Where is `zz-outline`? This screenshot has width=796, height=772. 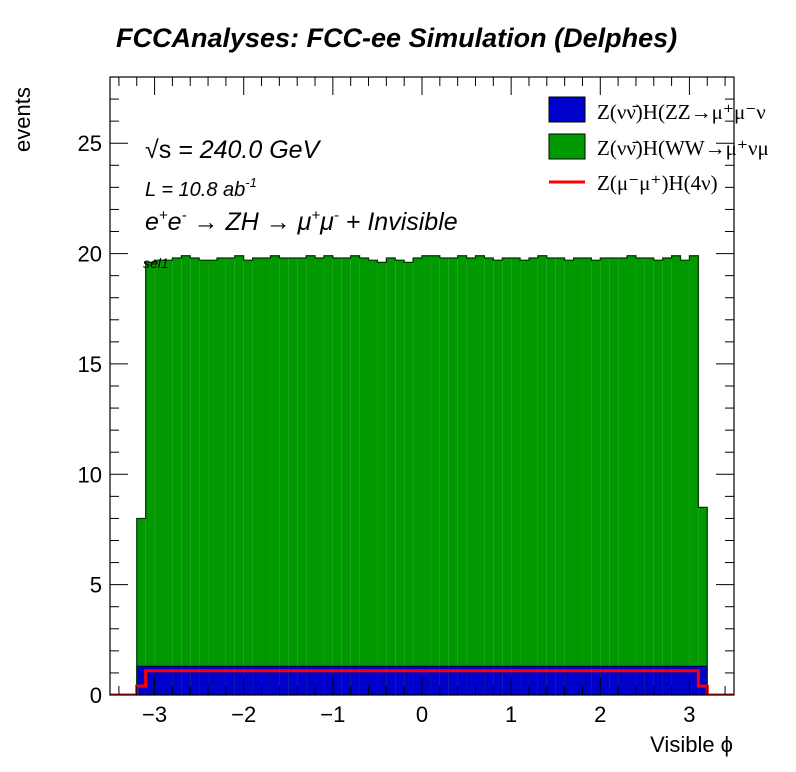 zz-outline is located at coordinates (422, 680).